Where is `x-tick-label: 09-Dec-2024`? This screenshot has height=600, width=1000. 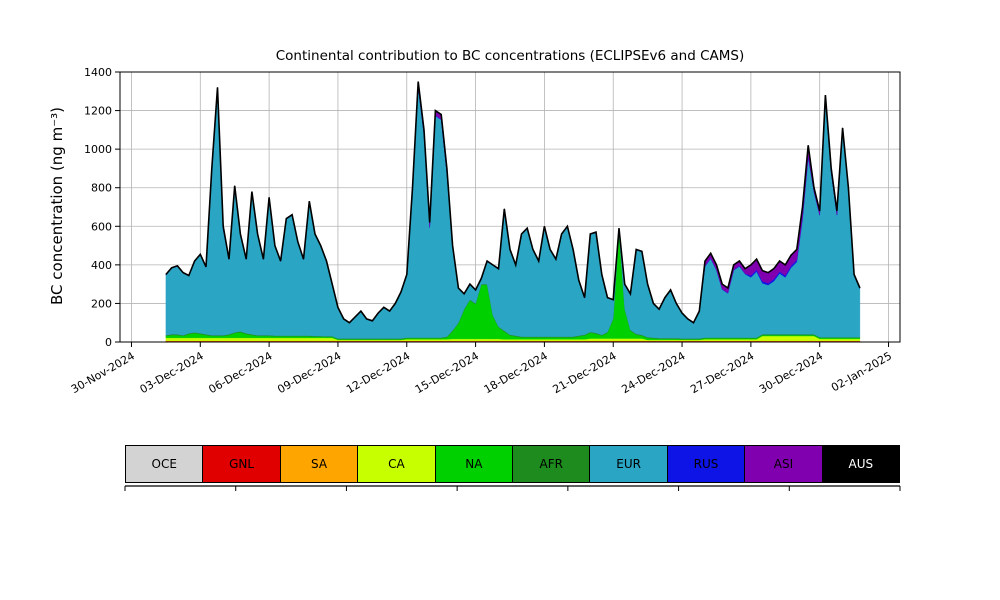
x-tick-label: 09-Dec-2024 is located at coordinates (309, 372).